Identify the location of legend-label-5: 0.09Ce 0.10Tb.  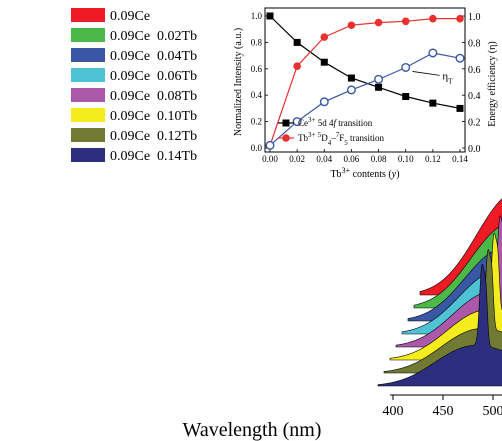
(153, 116).